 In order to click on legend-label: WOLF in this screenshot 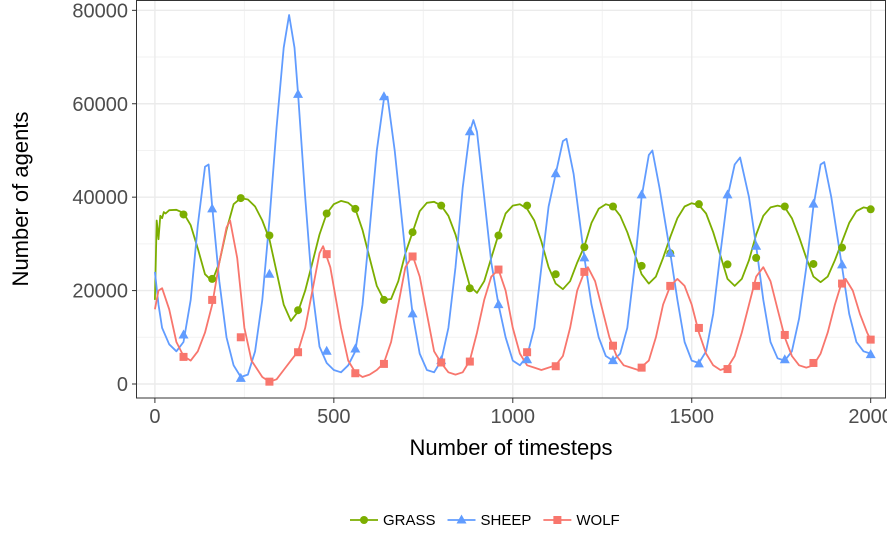, I will do `click(597, 520)`.